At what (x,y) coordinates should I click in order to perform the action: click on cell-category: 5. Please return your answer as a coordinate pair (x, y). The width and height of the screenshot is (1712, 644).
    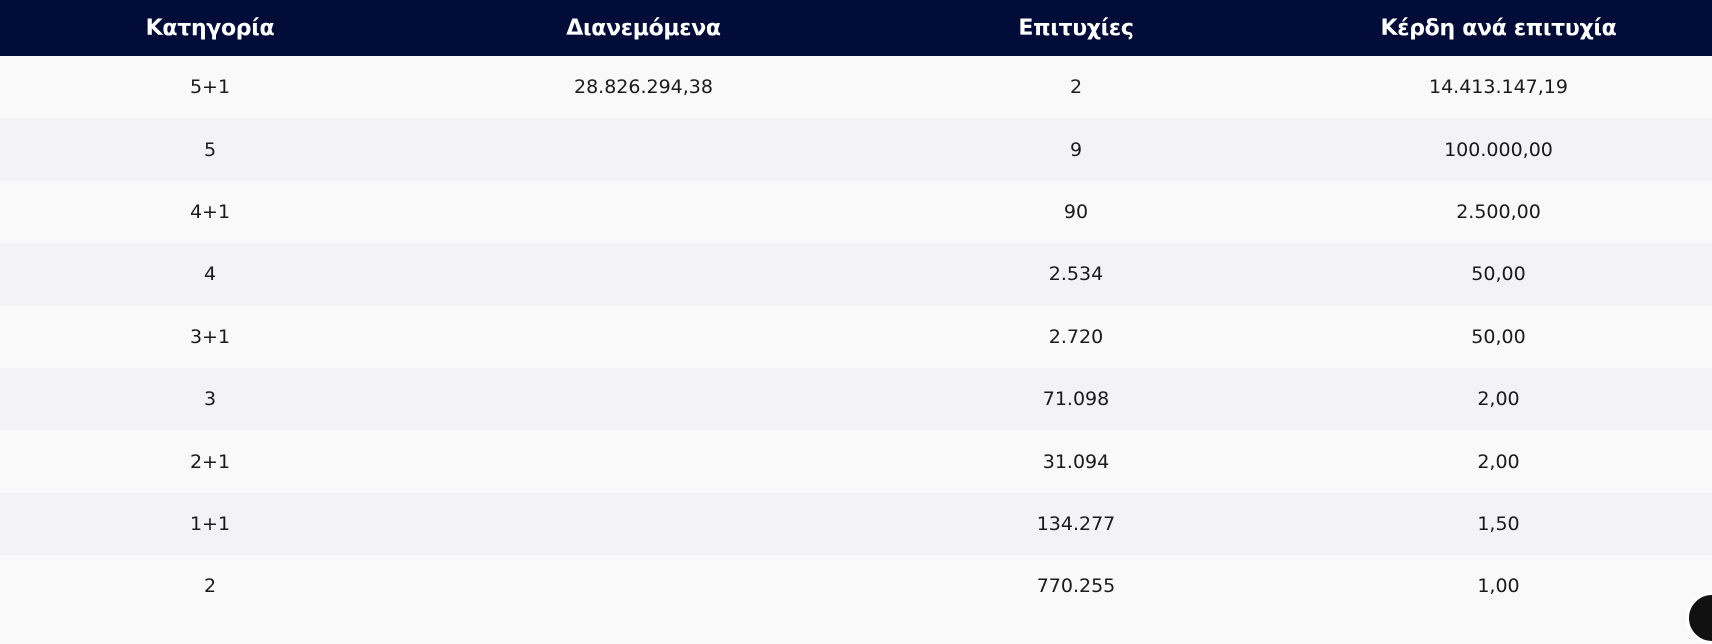
    Looking at the image, I should click on (210, 149).